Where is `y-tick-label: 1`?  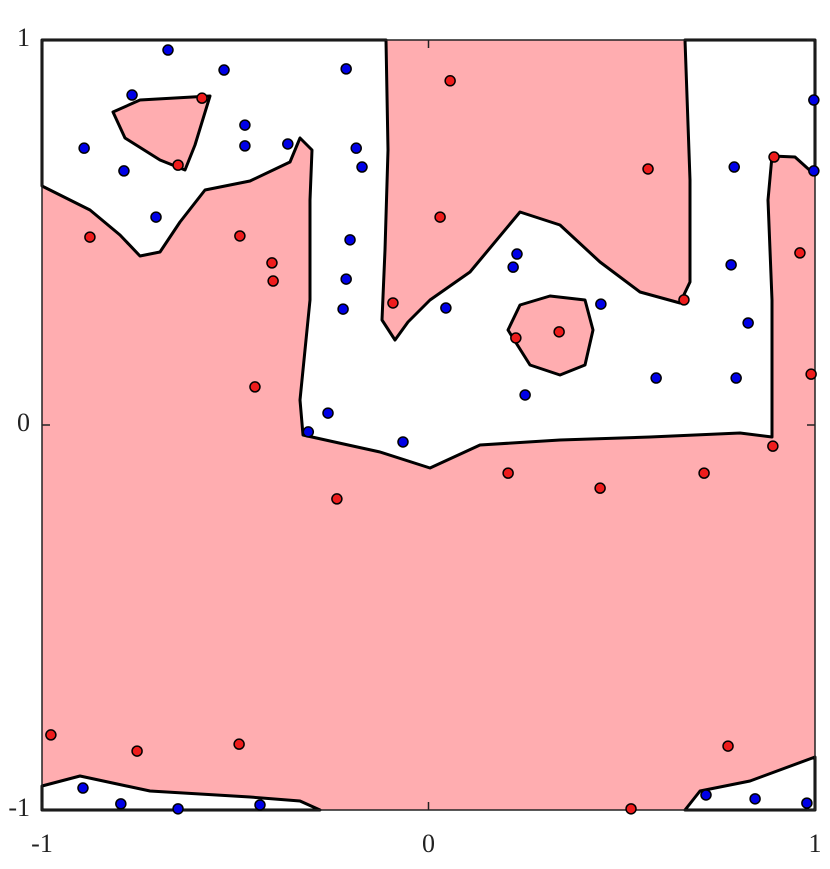 y-tick-label: 1 is located at coordinates (23, 37).